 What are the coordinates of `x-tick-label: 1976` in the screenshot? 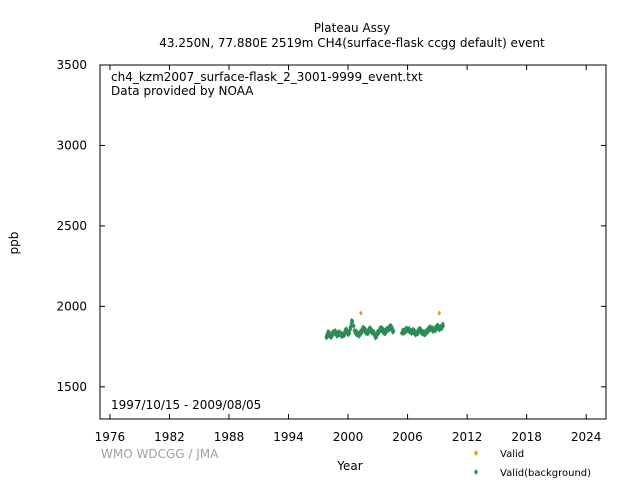 It's located at (110, 437).